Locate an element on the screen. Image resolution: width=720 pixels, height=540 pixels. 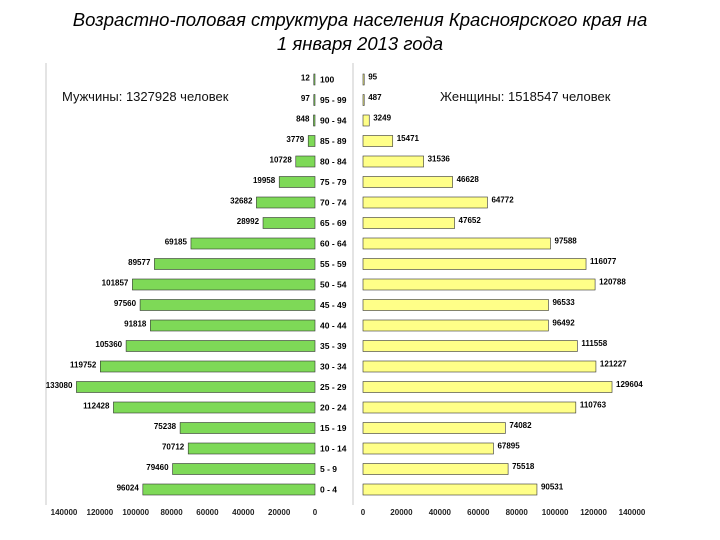
age-label: 65 - 69 is located at coordinates (333, 223).